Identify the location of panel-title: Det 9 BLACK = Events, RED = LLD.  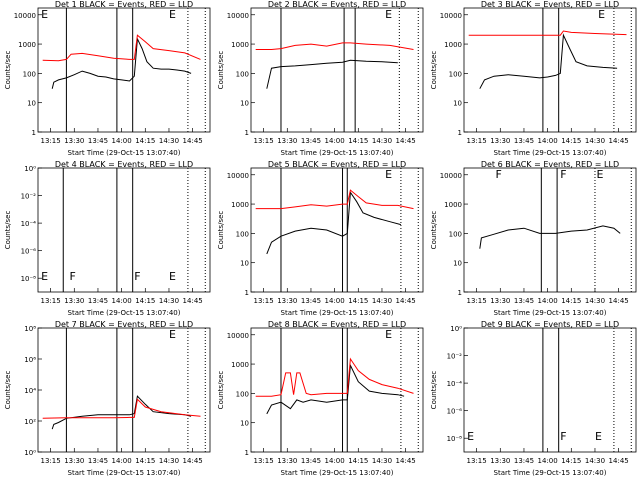
(550, 324).